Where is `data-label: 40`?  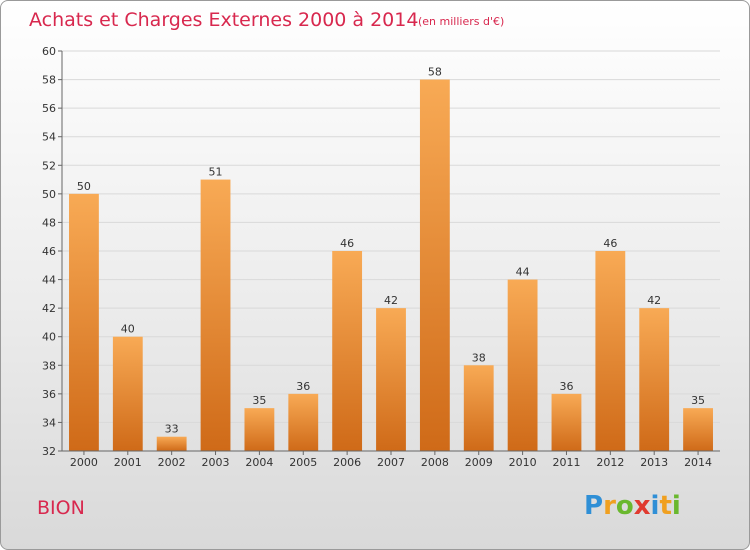 data-label: 40 is located at coordinates (128, 329).